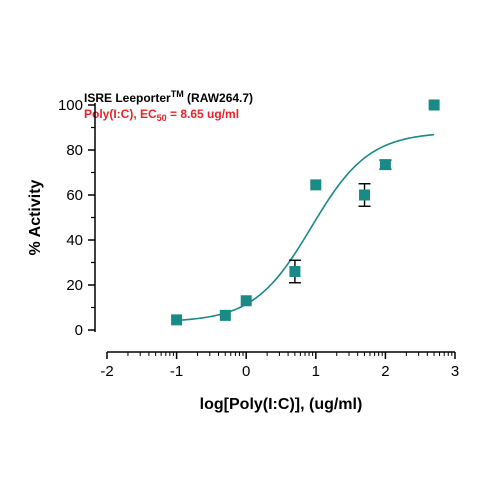 The width and height of the screenshot is (500, 500). What do you see at coordinates (246, 371) in the screenshot?
I see `x-tick-label: 0` at bounding box center [246, 371].